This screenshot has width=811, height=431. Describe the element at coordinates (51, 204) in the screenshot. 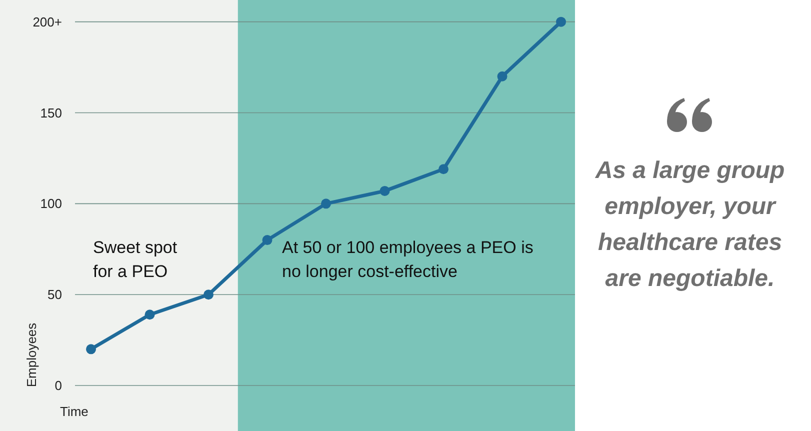

I see `y-tick-label: 100` at that location.